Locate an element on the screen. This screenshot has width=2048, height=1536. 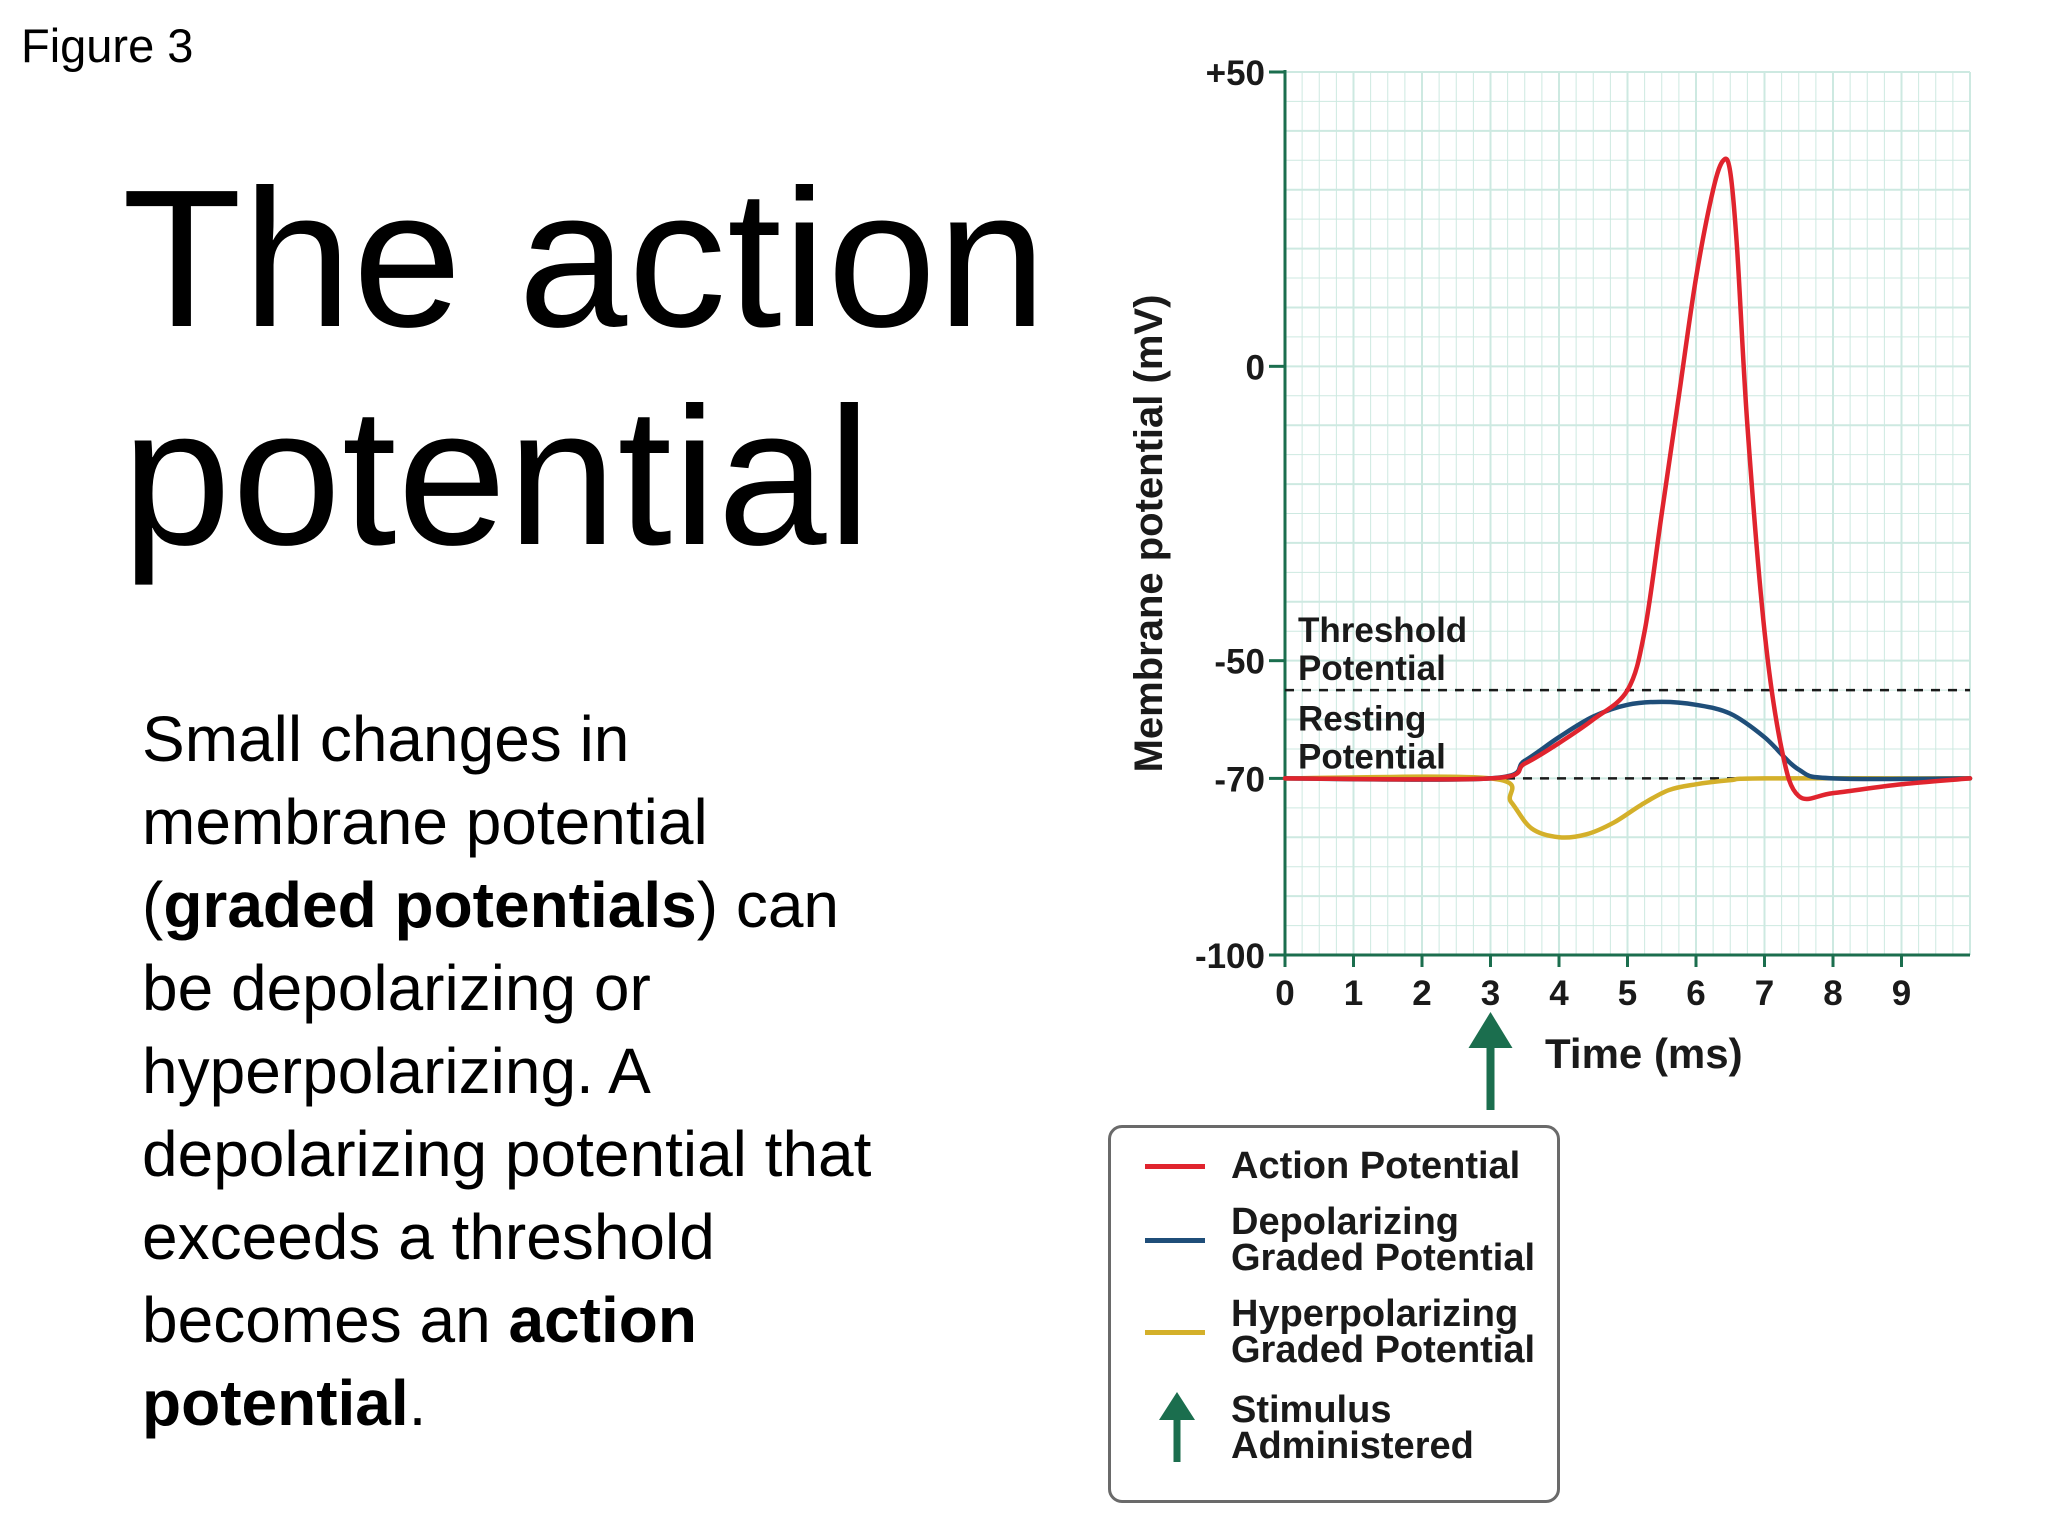
legend-label-line: Administered is located at coordinates (1352, 1446).